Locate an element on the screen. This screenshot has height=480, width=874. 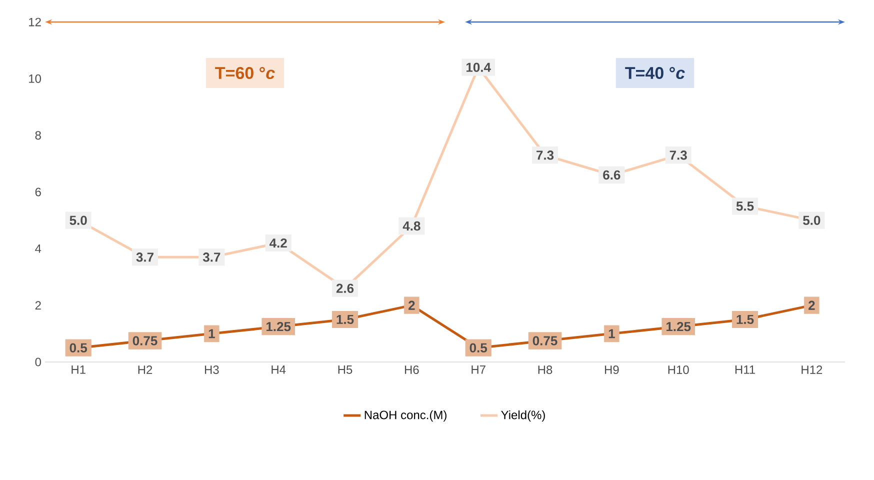
y-tick-label: 8 is located at coordinates (38, 135).